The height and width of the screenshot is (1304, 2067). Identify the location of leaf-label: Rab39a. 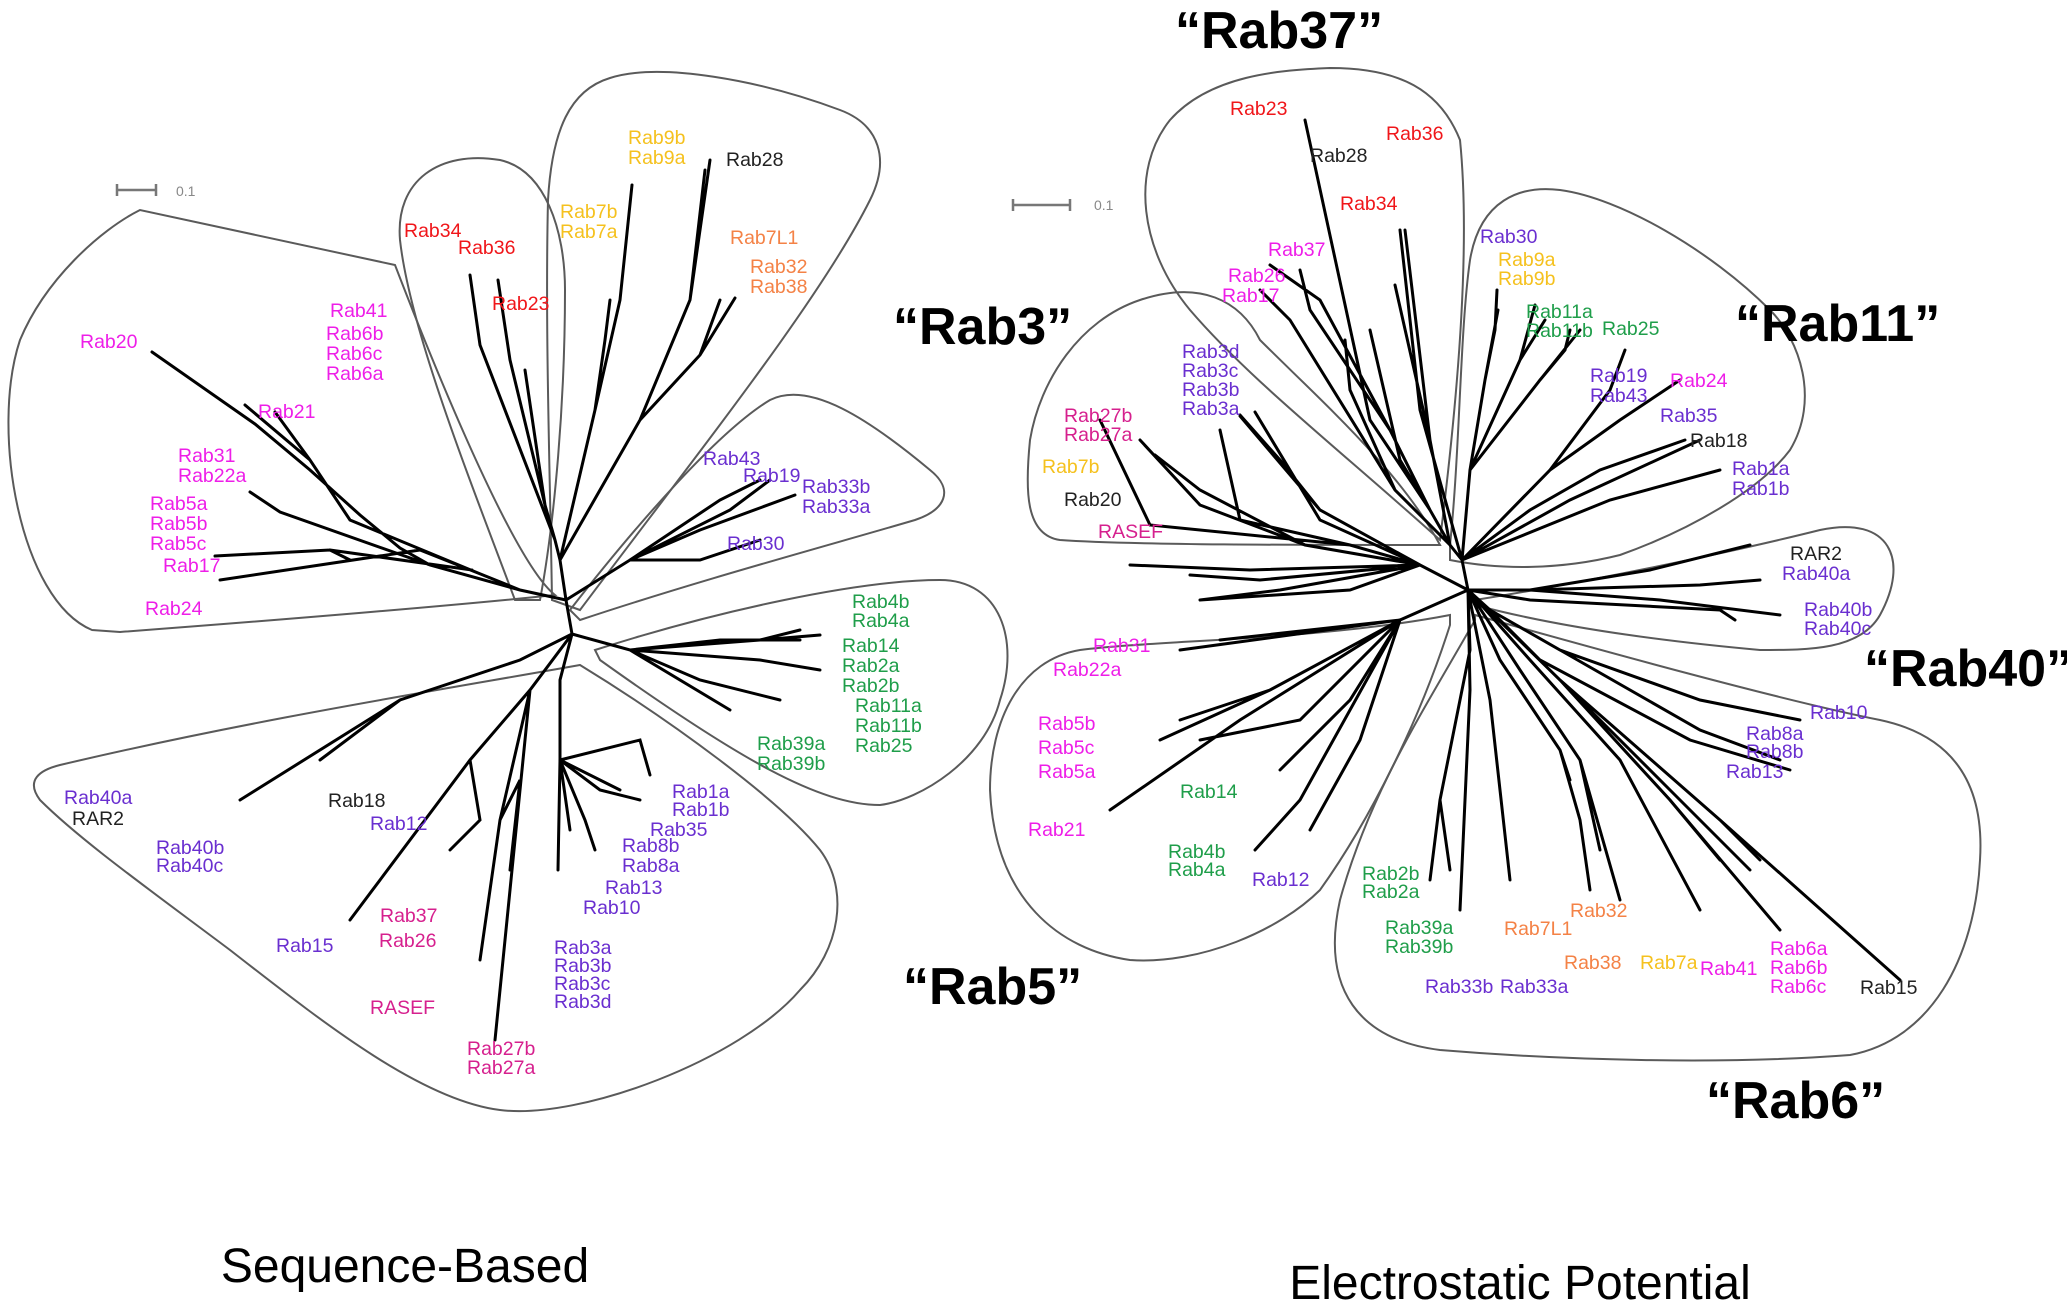
(791, 744).